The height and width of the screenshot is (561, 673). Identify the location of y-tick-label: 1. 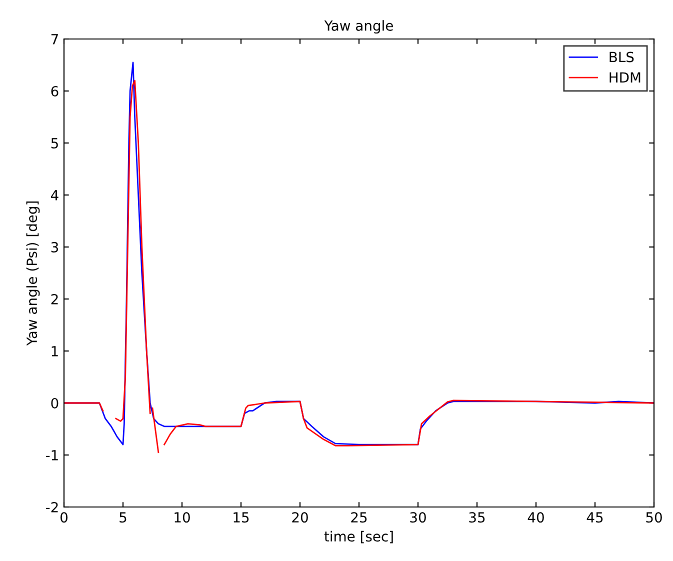
(55, 351).